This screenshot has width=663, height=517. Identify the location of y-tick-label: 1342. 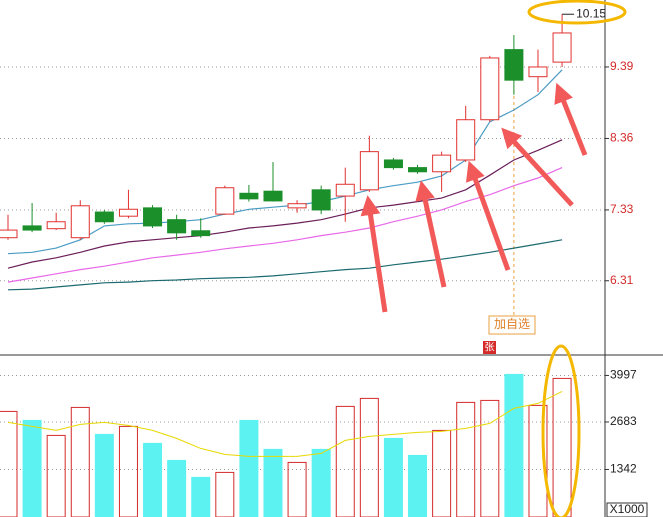
(623, 469).